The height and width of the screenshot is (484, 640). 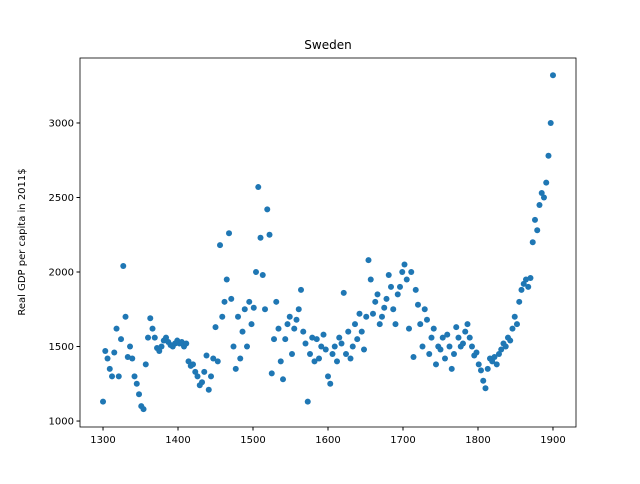 I want to click on x-tick-label: 1800, so click(x=477, y=440).